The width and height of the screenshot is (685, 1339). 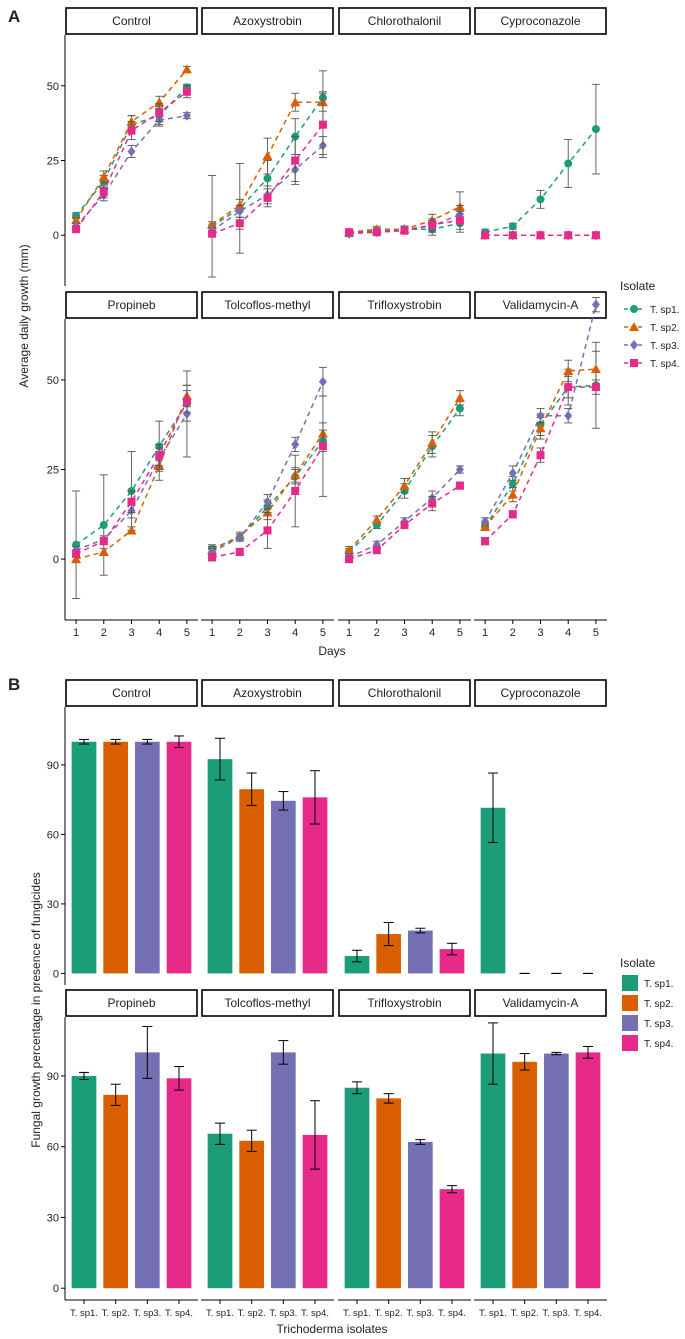 What do you see at coordinates (404, 123) in the screenshot?
I see `facet-a-chlorothalonil: Chlorothalonil` at bounding box center [404, 123].